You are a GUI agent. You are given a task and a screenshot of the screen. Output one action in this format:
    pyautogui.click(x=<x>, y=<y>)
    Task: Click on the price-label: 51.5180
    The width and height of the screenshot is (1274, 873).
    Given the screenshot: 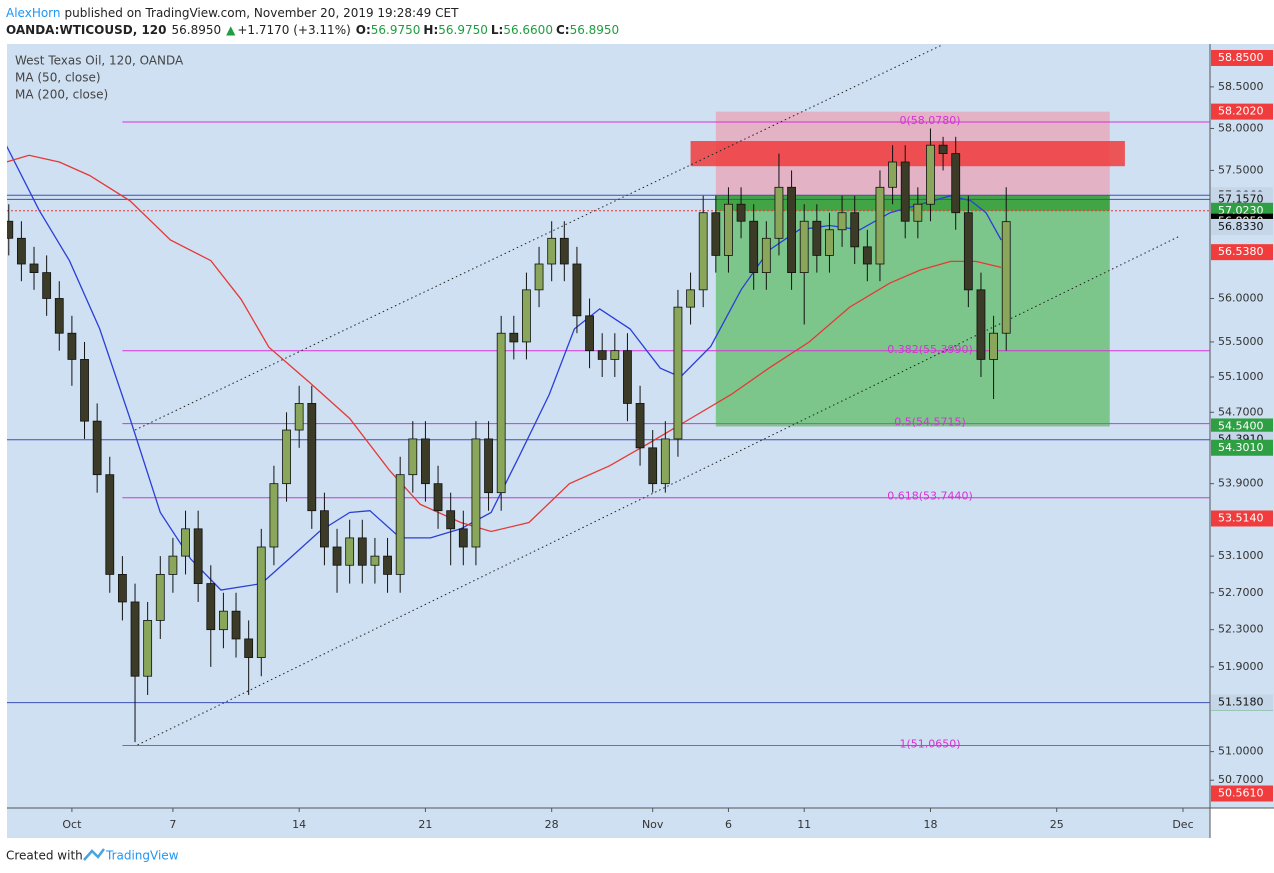 What is the action you would take?
    pyautogui.click(x=1241, y=702)
    